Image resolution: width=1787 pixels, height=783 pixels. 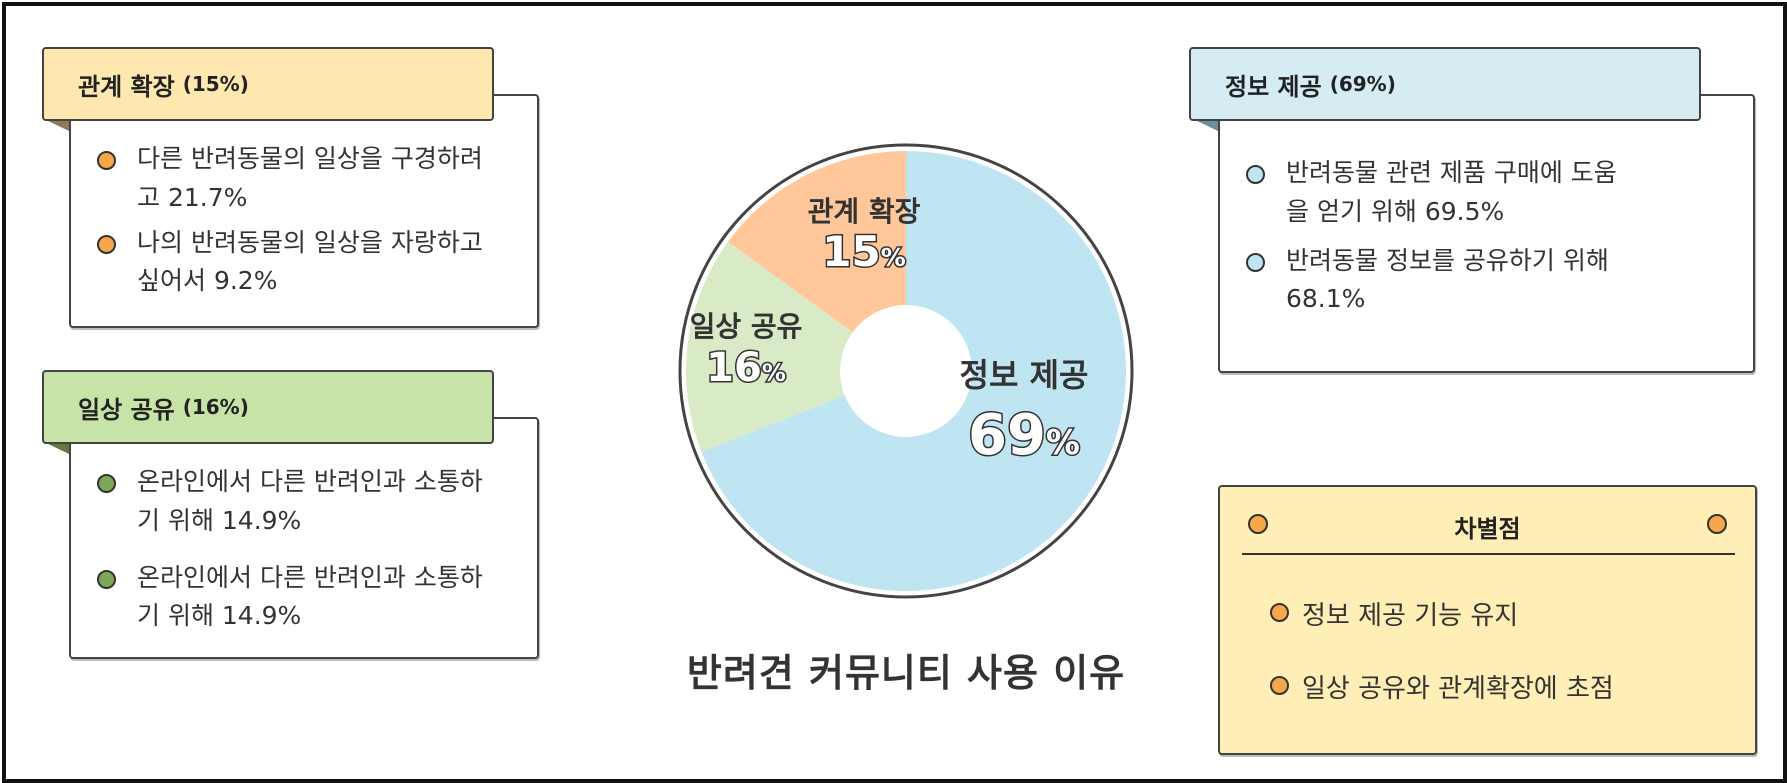 I want to click on slice-label-percent: 16%, so click(x=746, y=368).